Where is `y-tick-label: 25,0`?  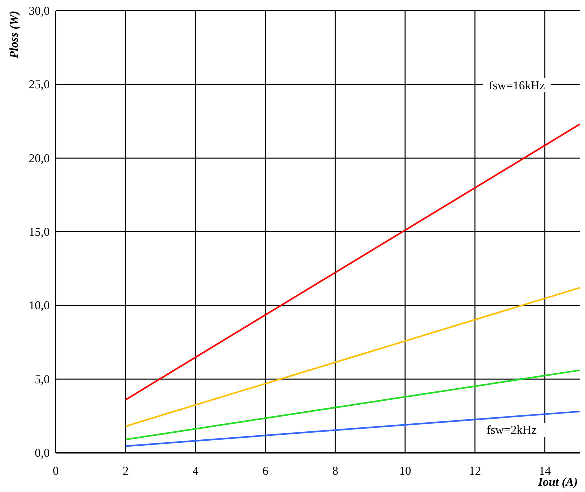
y-tick-label: 25,0 is located at coordinates (39, 85).